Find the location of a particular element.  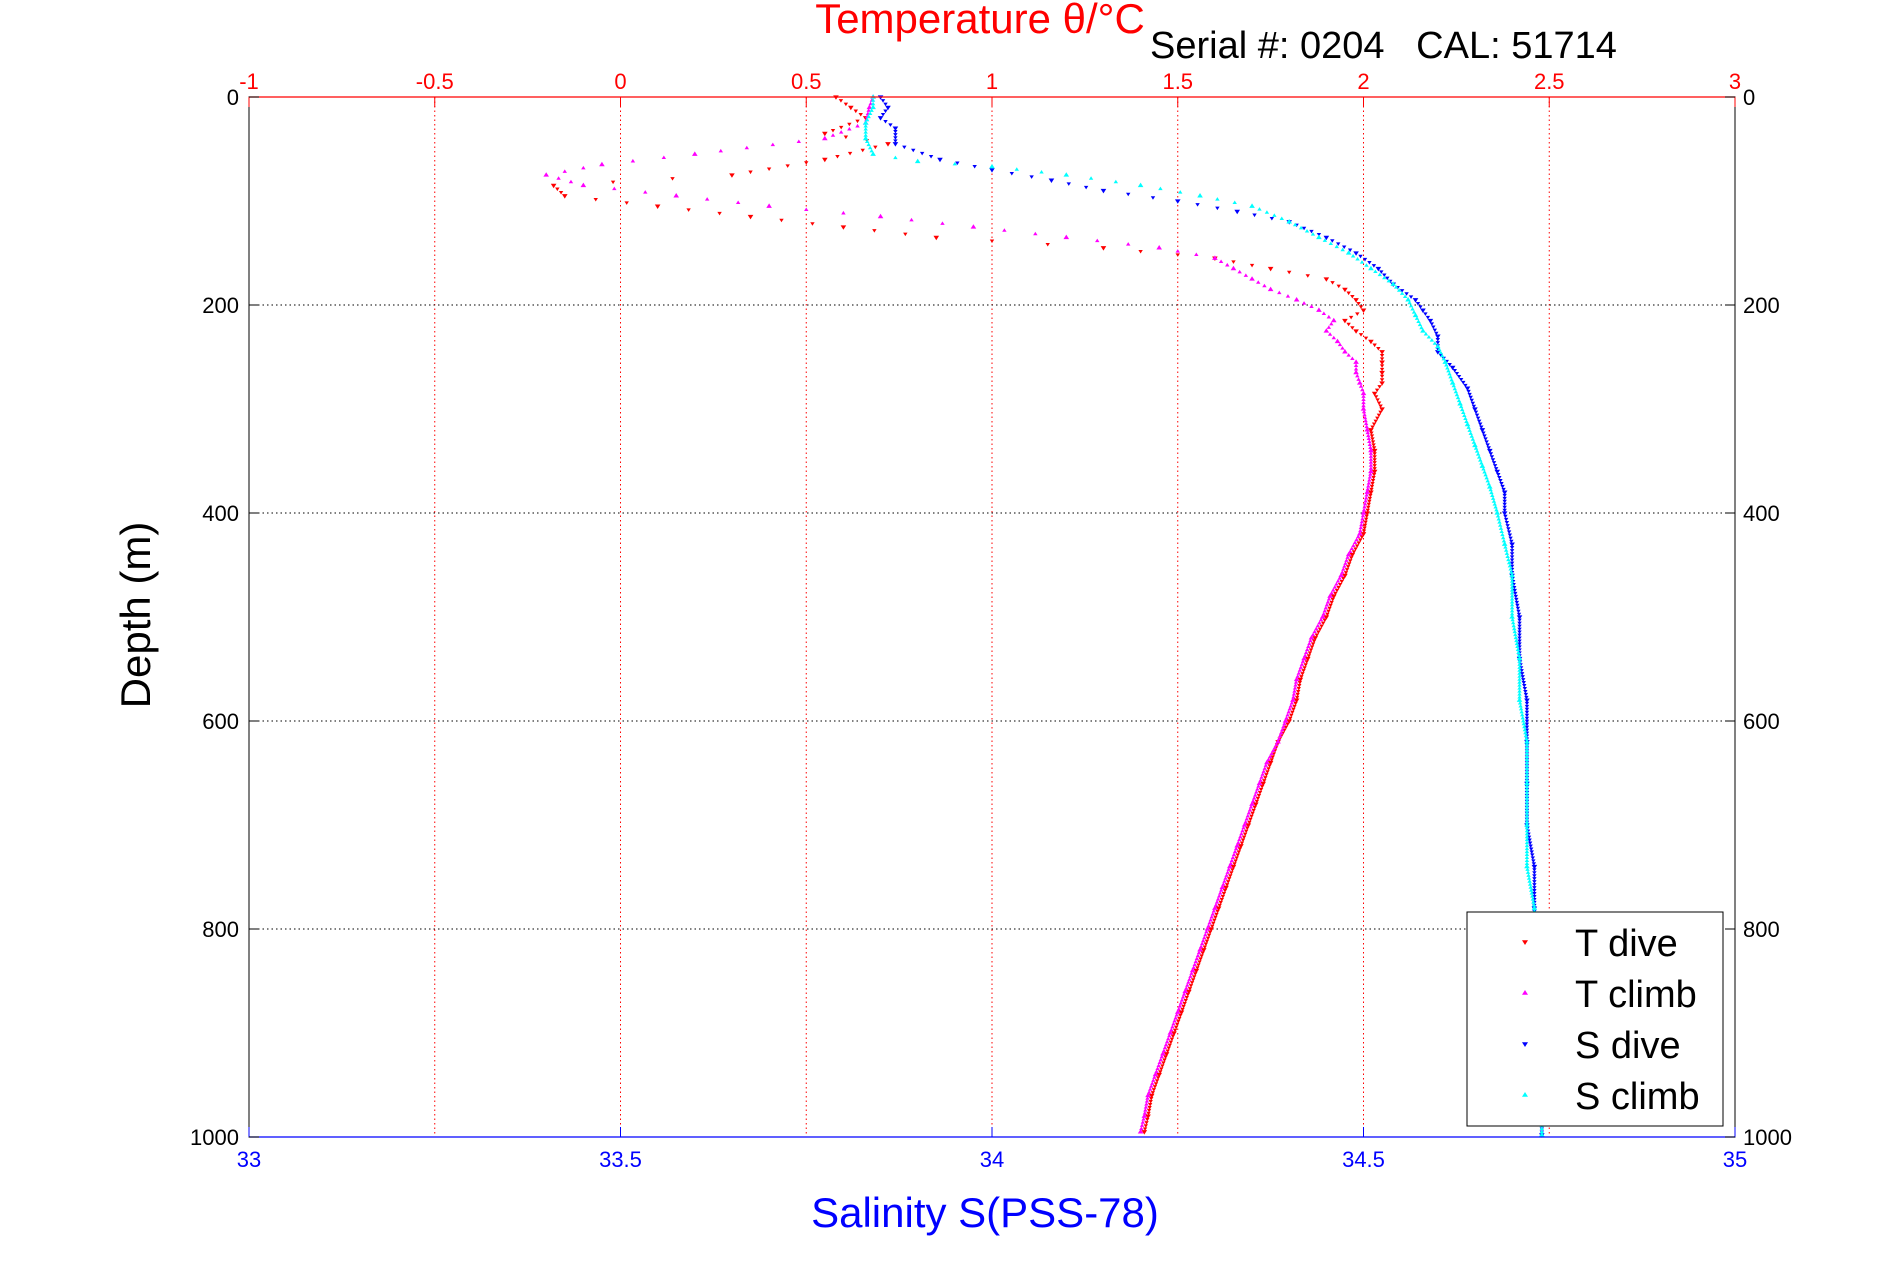

temperature-tick-label: 3 is located at coordinates (1735, 81).